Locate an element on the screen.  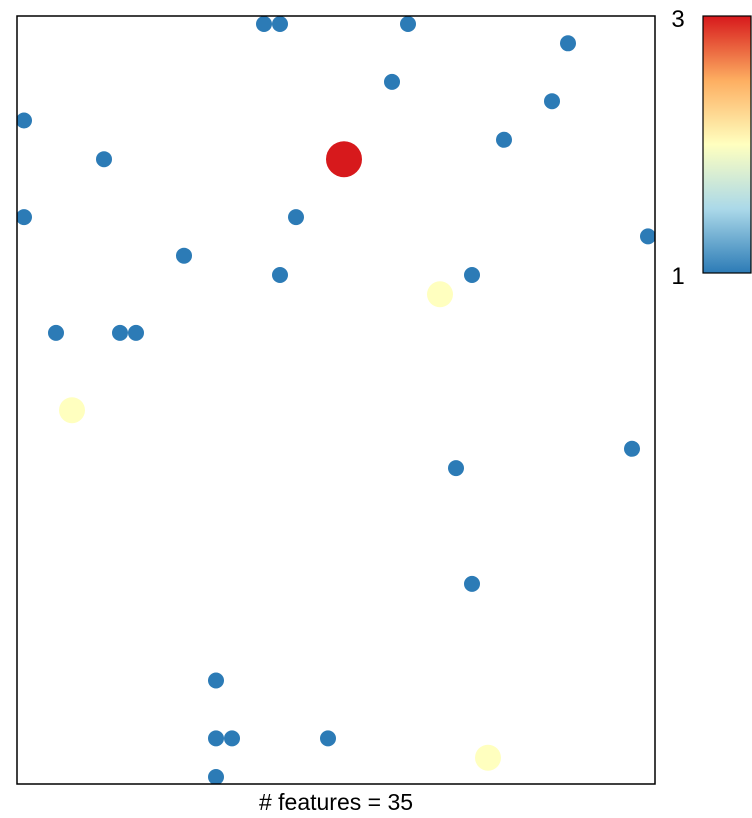
x-axis-label: # features = 35 is located at coordinates (336, 802).